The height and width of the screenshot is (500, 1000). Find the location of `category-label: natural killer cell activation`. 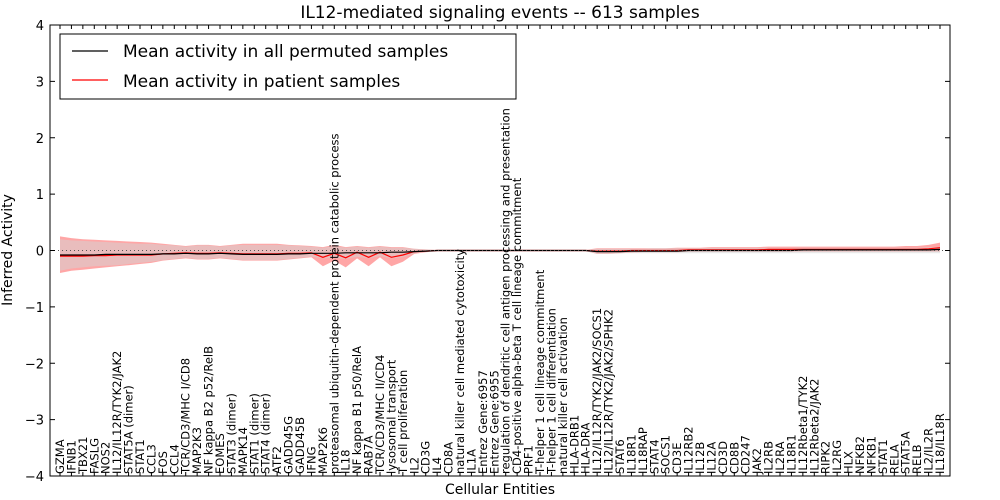

category-label: natural killer cell activation is located at coordinates (563, 395).